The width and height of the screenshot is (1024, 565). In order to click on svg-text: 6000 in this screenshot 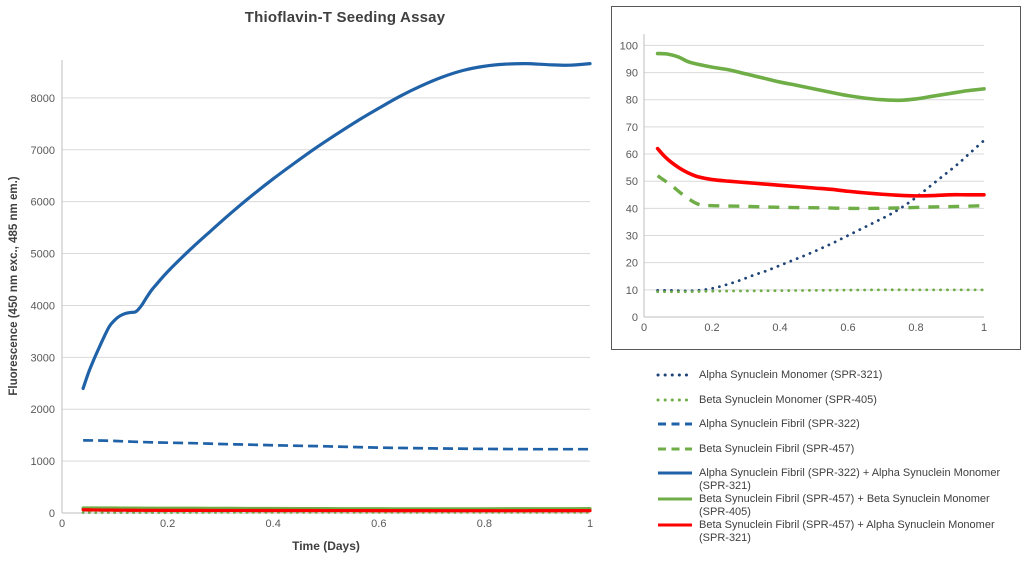, I will do `click(43, 203)`.